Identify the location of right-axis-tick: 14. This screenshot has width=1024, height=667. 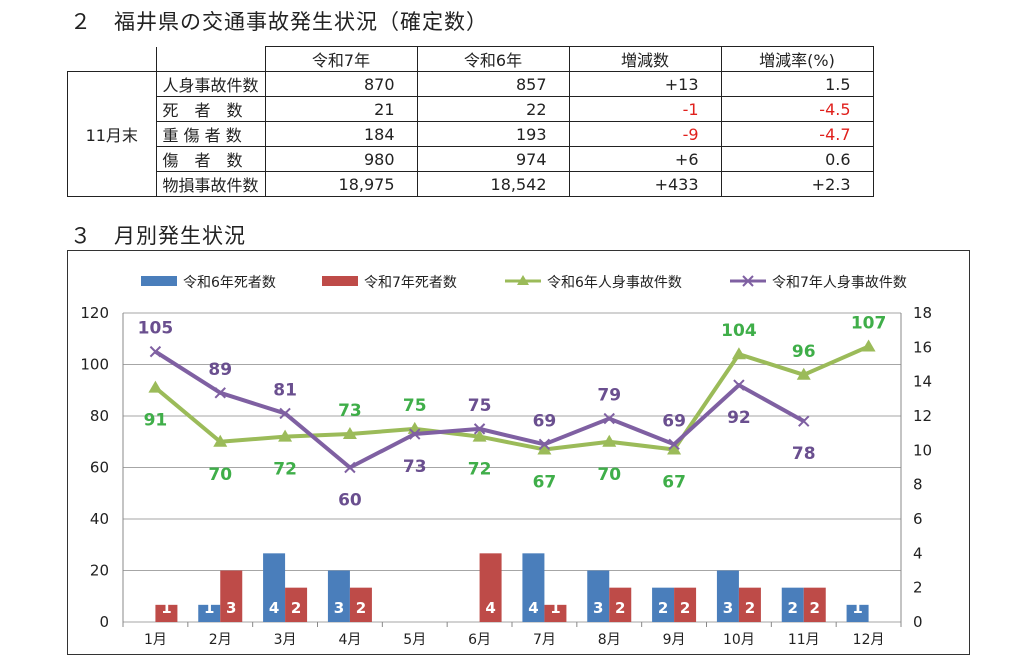
(922, 382).